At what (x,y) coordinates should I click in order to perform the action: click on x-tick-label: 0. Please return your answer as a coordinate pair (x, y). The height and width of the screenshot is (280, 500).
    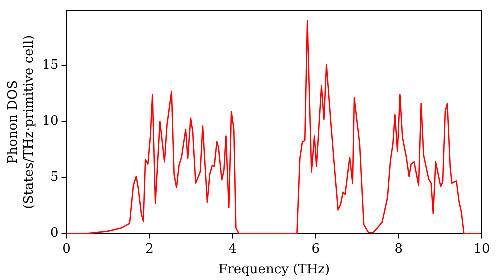
    Looking at the image, I should click on (66, 249).